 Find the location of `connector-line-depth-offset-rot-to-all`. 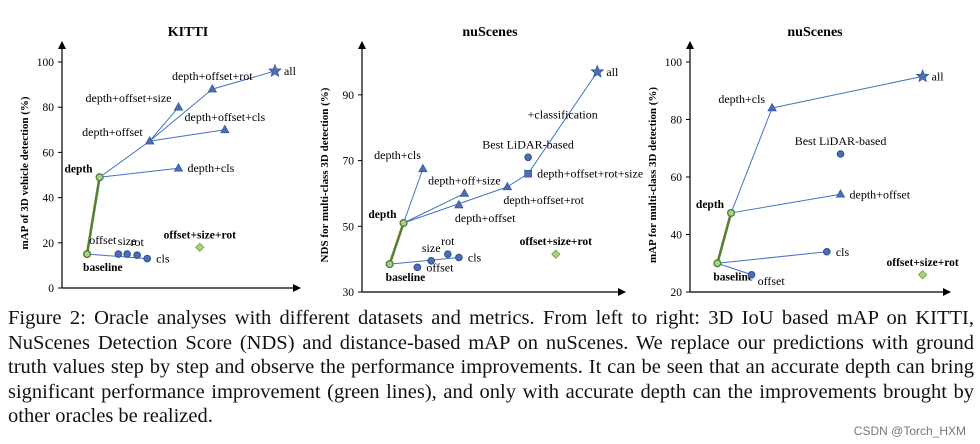

connector-line-depth-offset-rot-to-all is located at coordinates (244, 80).